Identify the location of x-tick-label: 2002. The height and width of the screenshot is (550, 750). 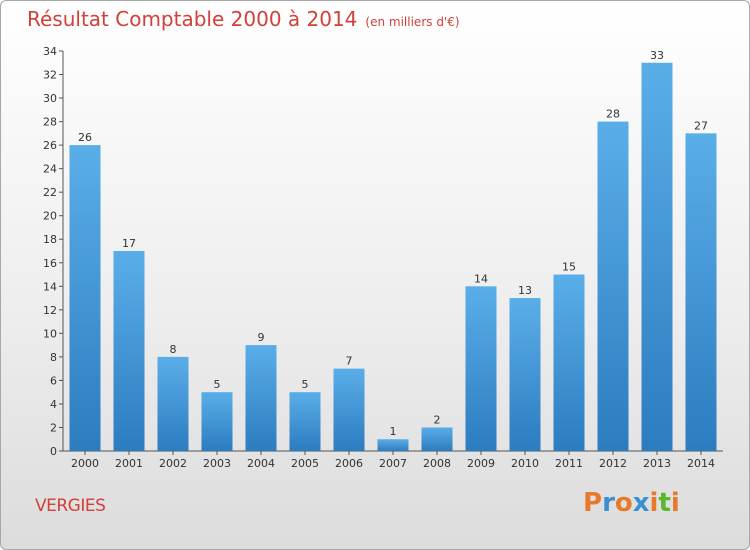
(173, 463).